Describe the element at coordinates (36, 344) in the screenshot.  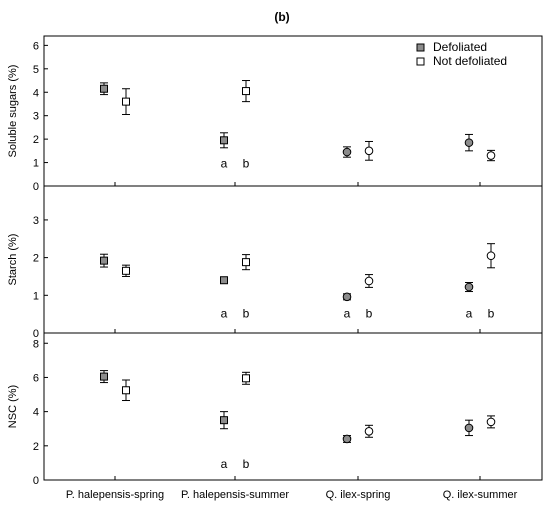
I see `y-tick-label: 8` at that location.